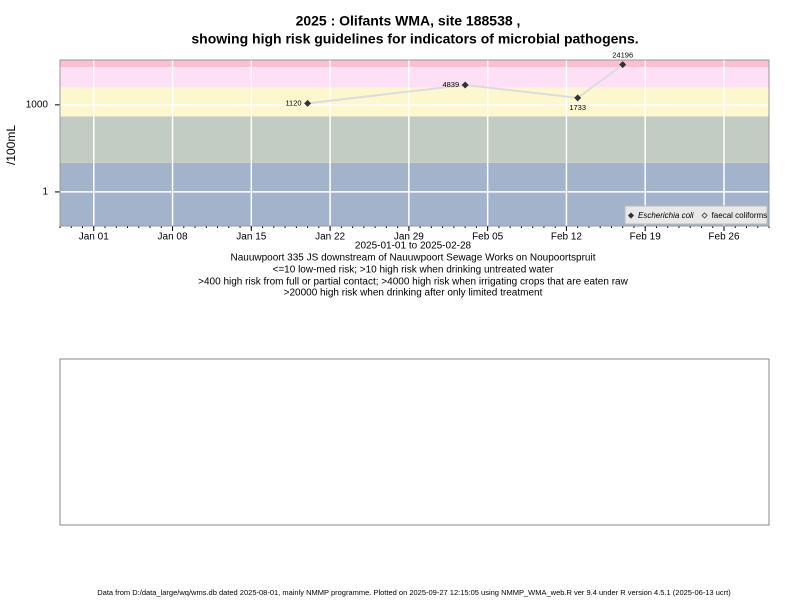 Image resolution: width=800 pixels, height=600 pixels. I want to click on x-tick-label: Feb 26, so click(724, 237).